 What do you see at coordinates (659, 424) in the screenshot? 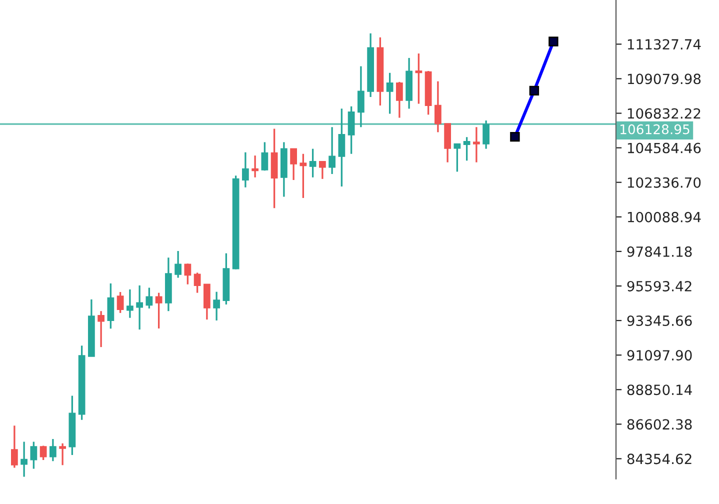
I see `y-tick-label: 86602.38` at bounding box center [659, 424].